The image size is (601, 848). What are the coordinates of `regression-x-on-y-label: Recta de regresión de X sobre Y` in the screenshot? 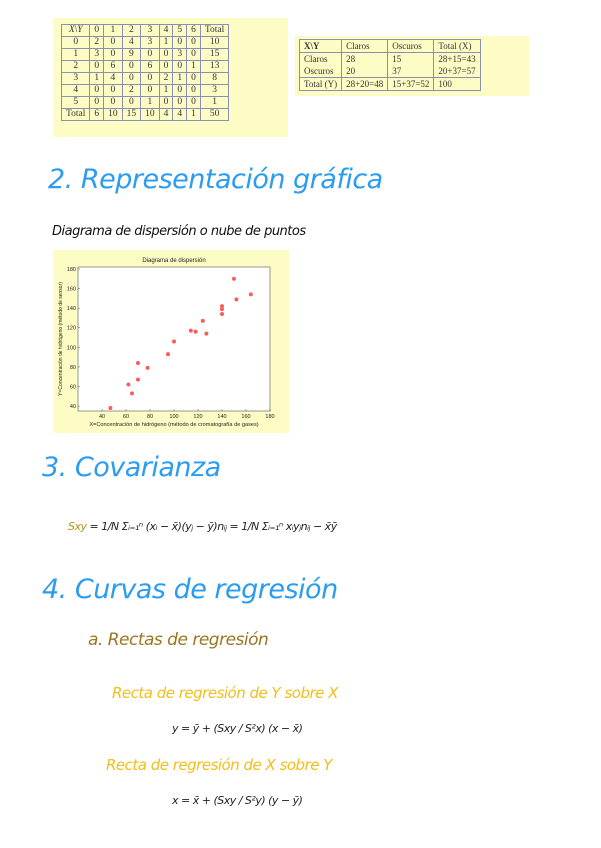 It's located at (219, 765).